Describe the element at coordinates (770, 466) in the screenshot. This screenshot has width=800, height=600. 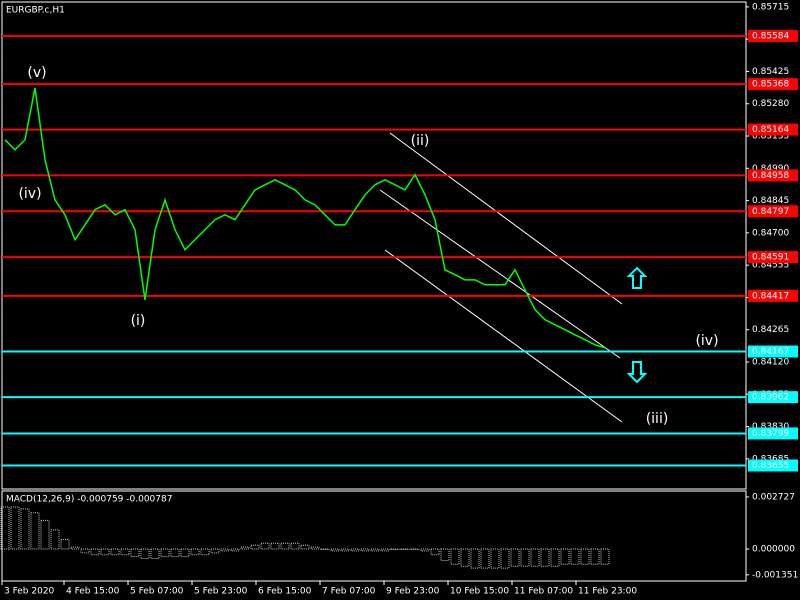
I see `level-label: 0.83655` at that location.